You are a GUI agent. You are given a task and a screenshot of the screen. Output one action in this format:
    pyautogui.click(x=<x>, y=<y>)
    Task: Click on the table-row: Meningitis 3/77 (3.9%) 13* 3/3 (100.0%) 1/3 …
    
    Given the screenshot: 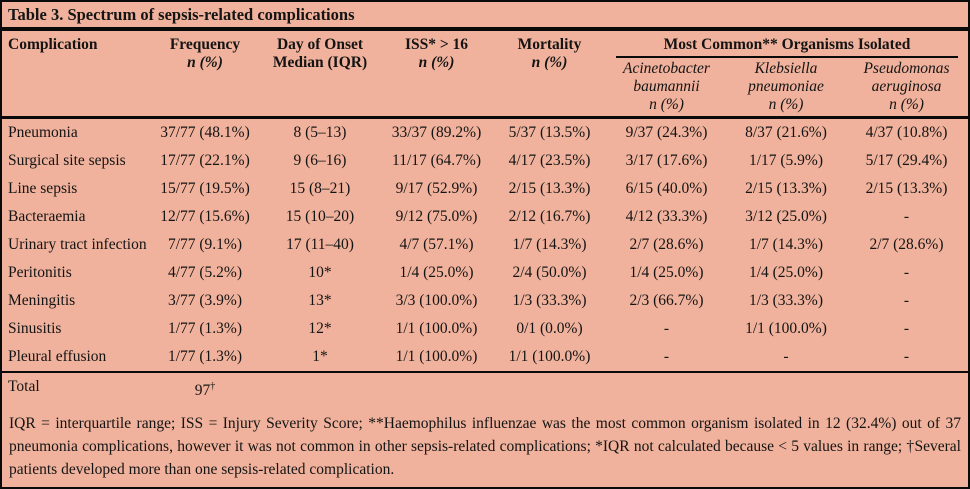 What is the action you would take?
    pyautogui.click(x=485, y=301)
    